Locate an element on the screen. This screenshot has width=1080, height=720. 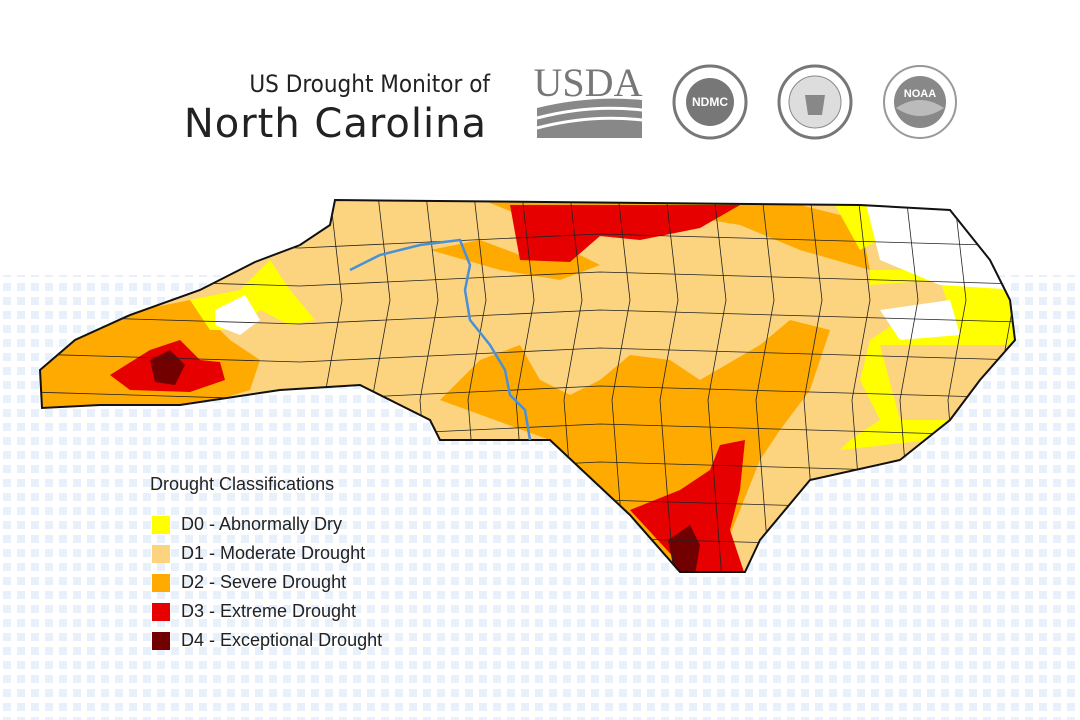
legend-label: D1 - Moderate Drought is located at coordinates (273, 553).